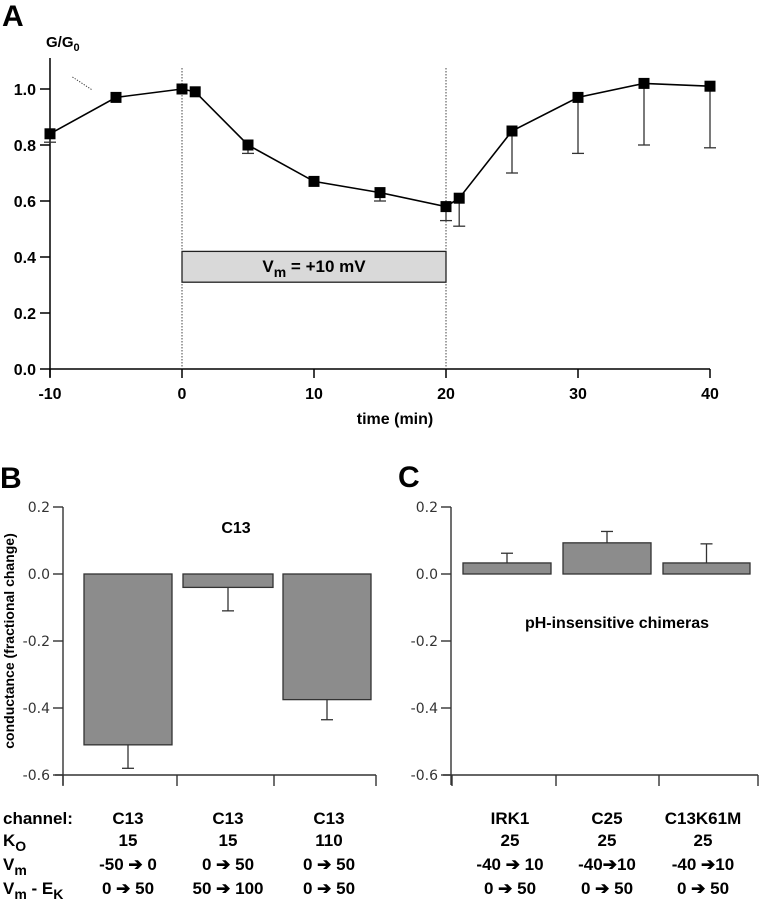 Image resolution: width=760 pixels, height=899 pixels. Describe the element at coordinates (25, 90) in the screenshot. I see `panel-a-y-tick-label: 1.0` at that location.